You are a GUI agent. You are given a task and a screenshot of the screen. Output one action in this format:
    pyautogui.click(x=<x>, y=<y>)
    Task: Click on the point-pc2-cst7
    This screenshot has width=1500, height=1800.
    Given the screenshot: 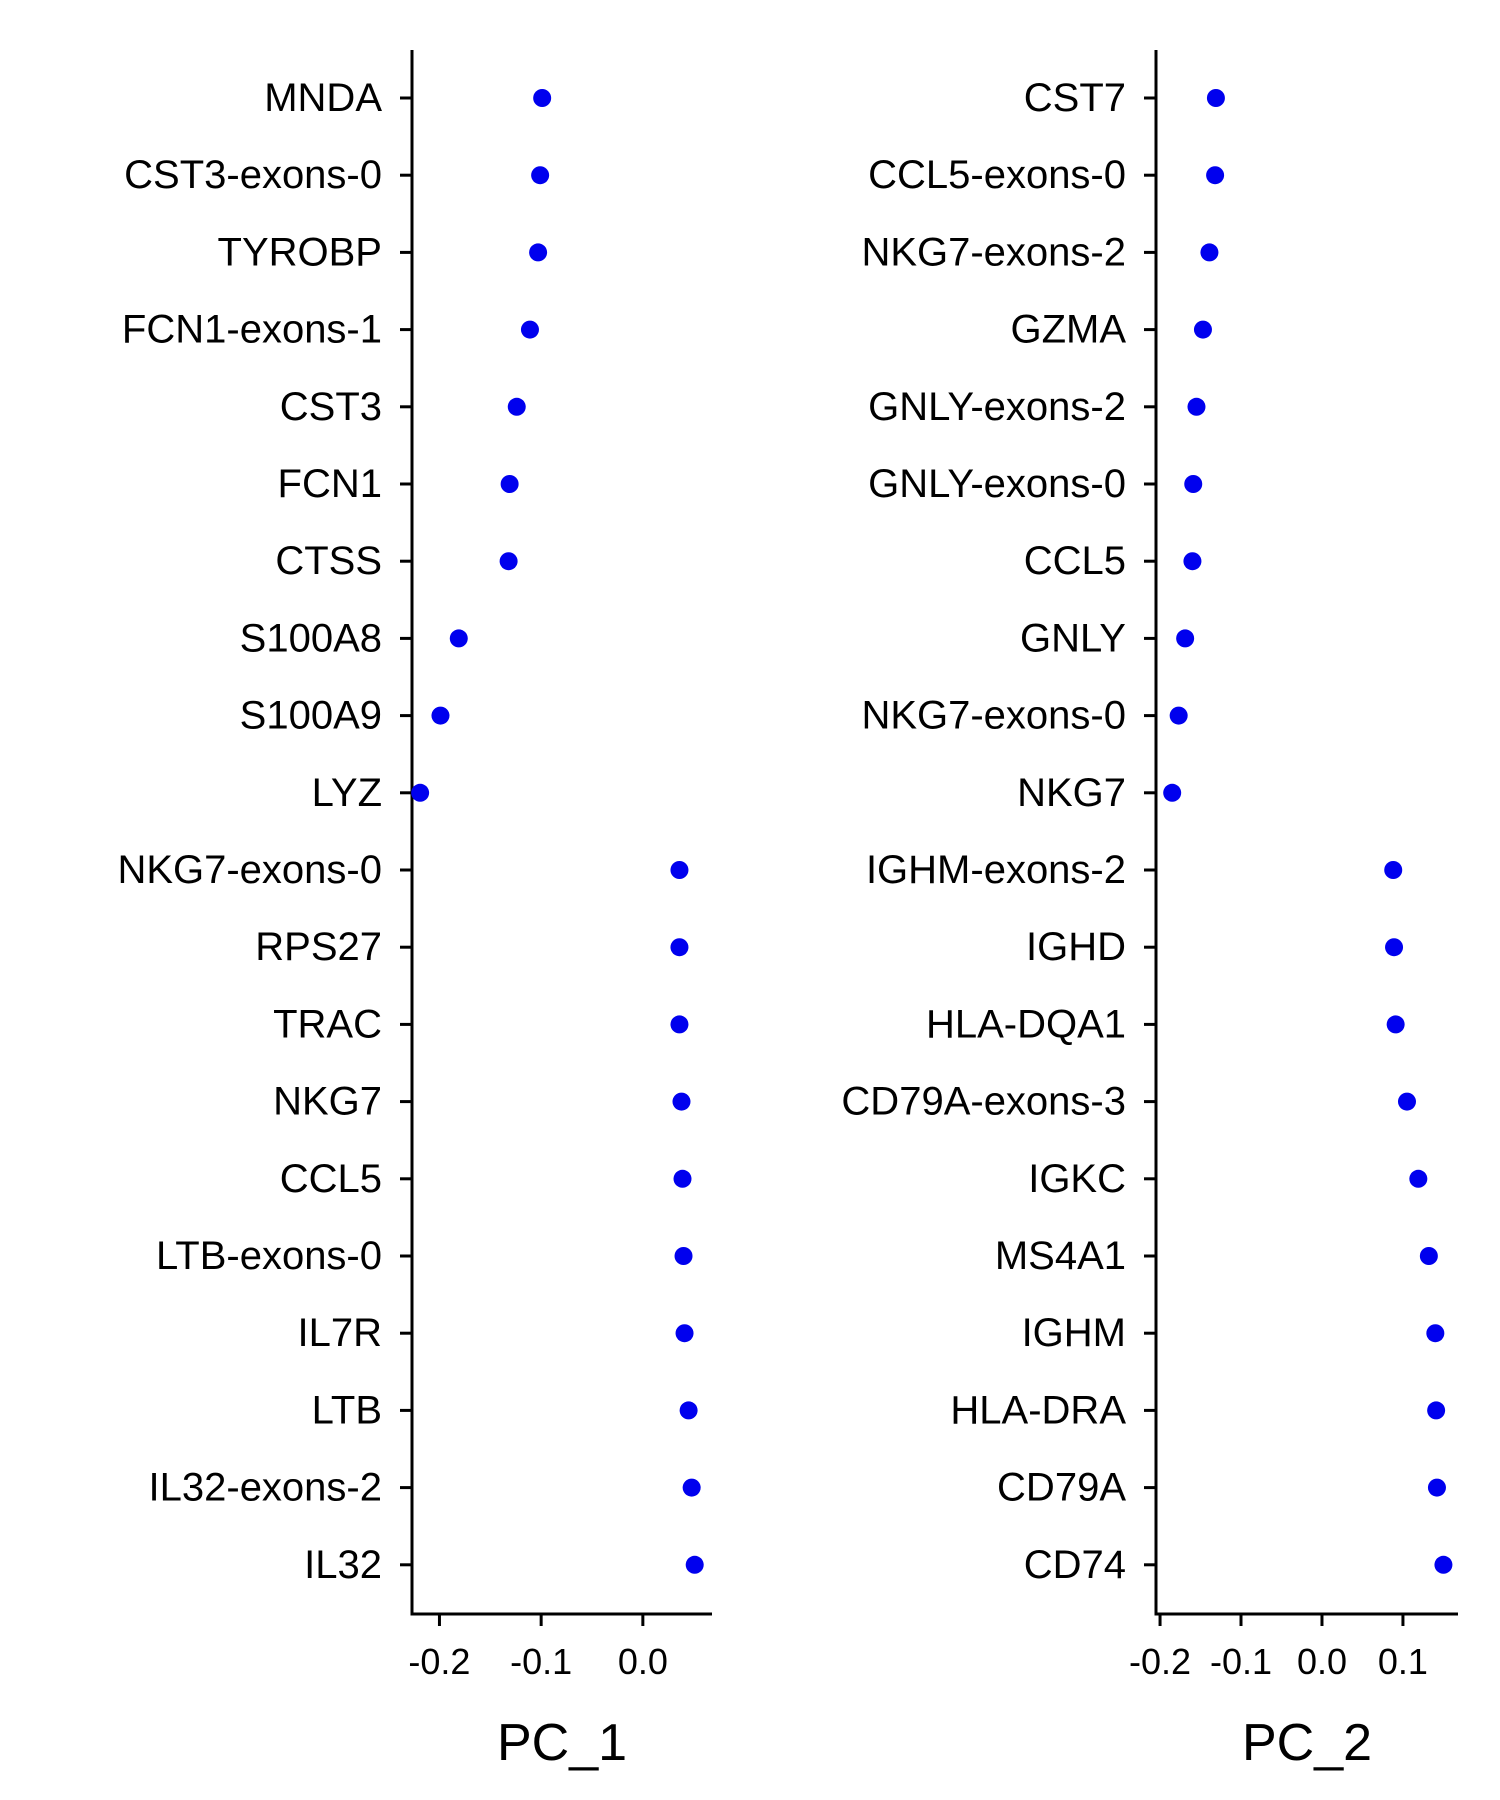 What is the action you would take?
    pyautogui.click(x=1215, y=98)
    